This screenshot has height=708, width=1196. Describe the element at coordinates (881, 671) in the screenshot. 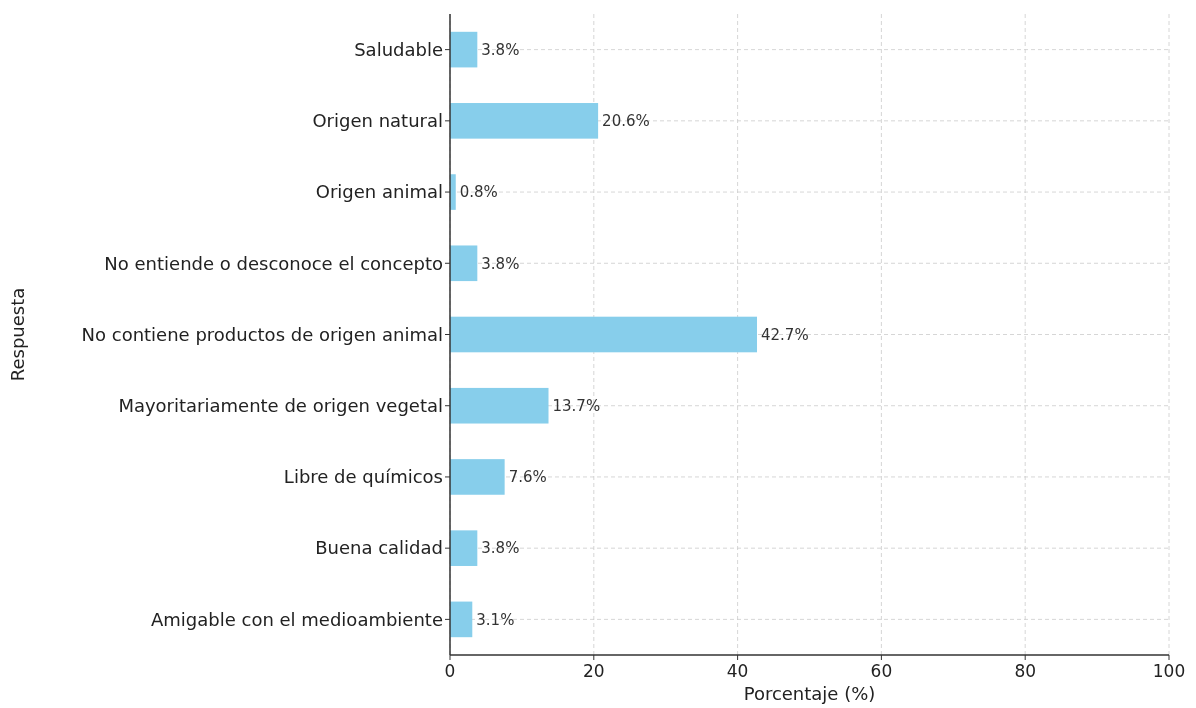

I see `x-tick-label: 60` at that location.